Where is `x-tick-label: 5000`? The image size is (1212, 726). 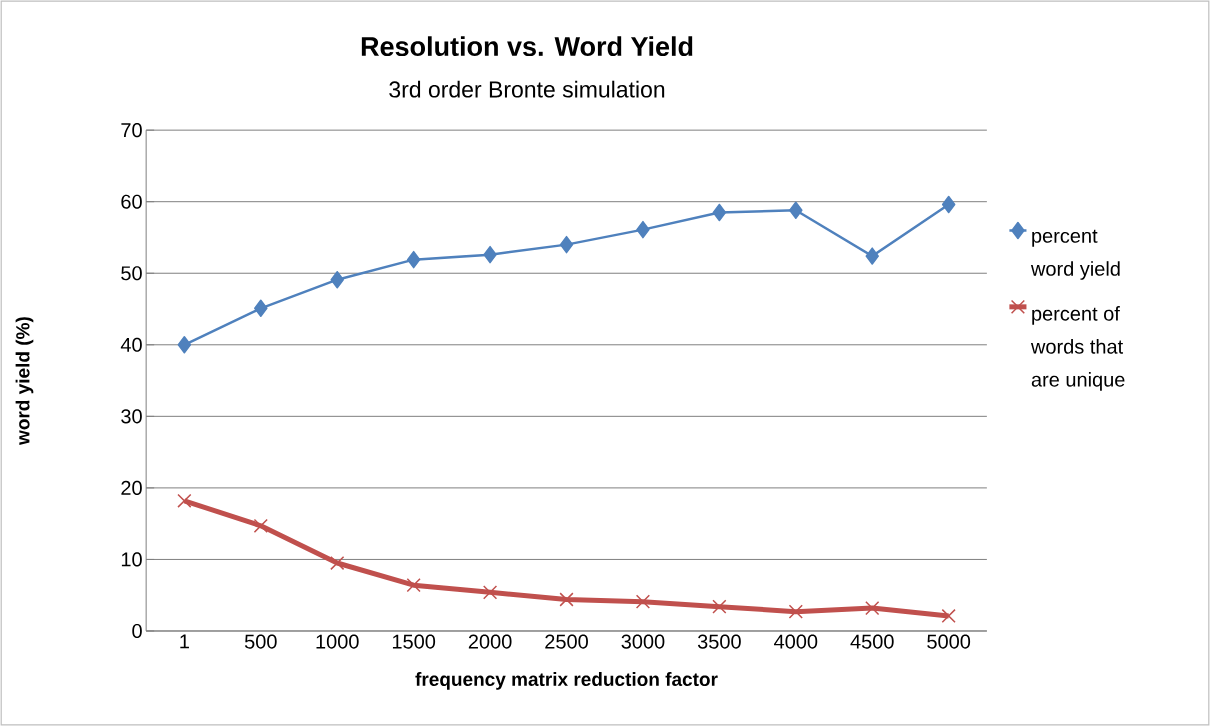
x-tick-label: 5000 is located at coordinates (949, 641).